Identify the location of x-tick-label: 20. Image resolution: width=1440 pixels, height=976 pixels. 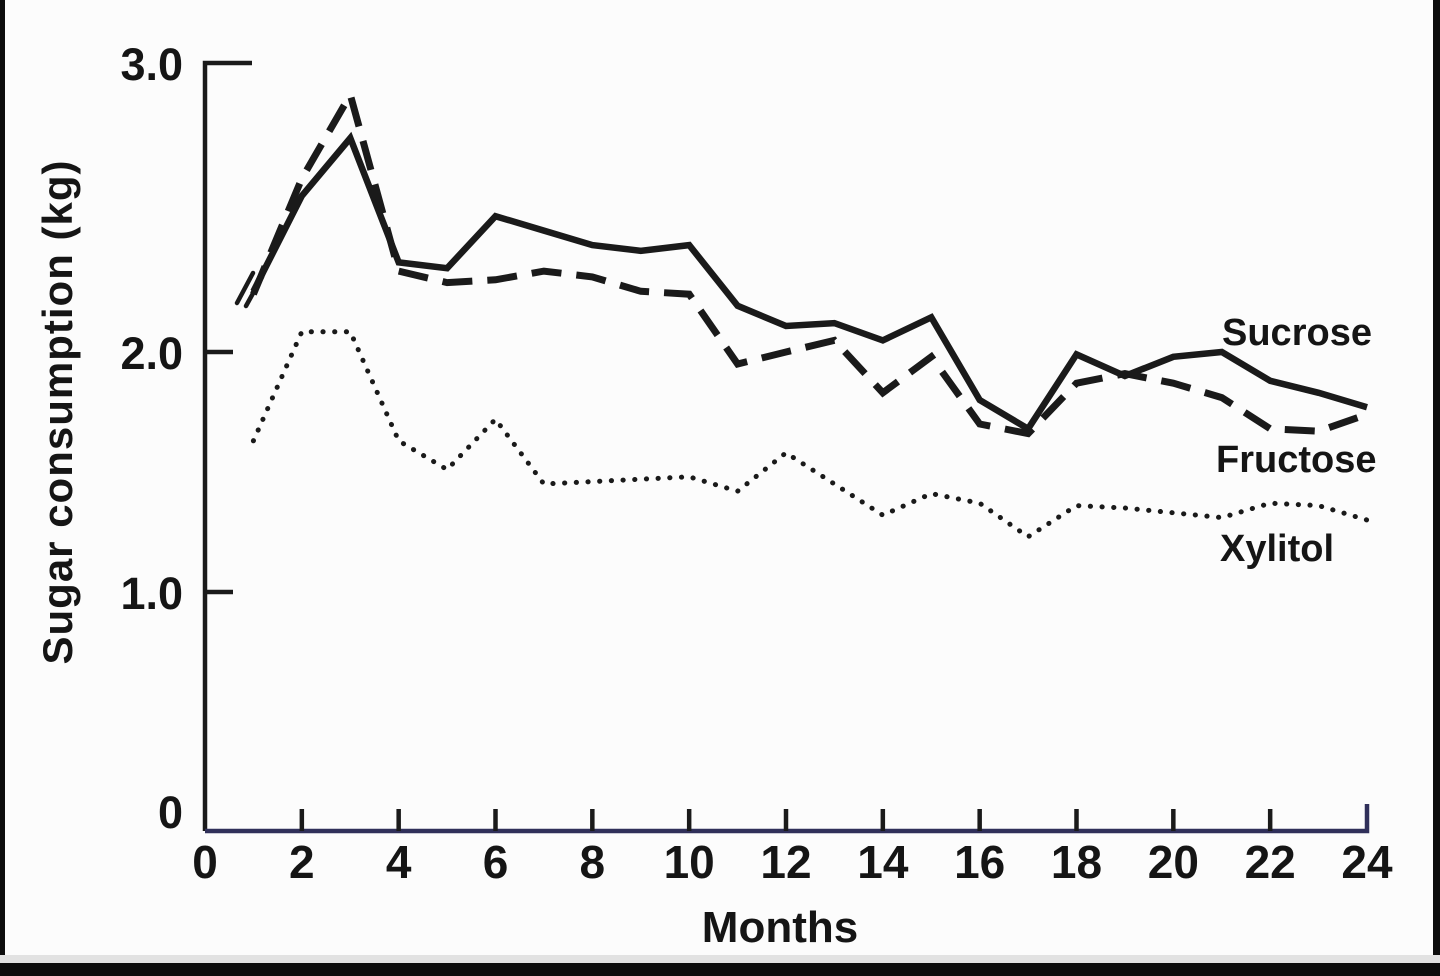
(1173, 862).